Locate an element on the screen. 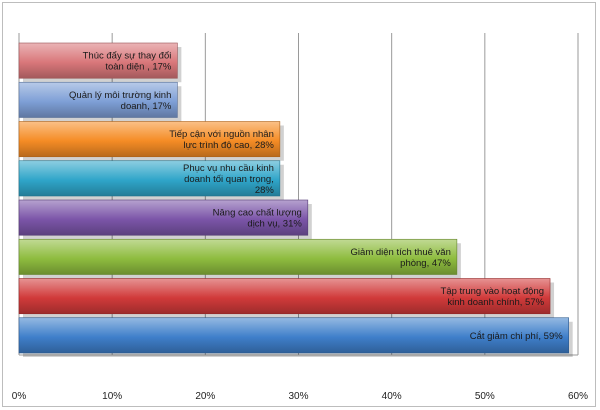 The image size is (600, 410). bar-data-label: Nâng cao chất lượng dịch vụ, 31% is located at coordinates (258, 219).